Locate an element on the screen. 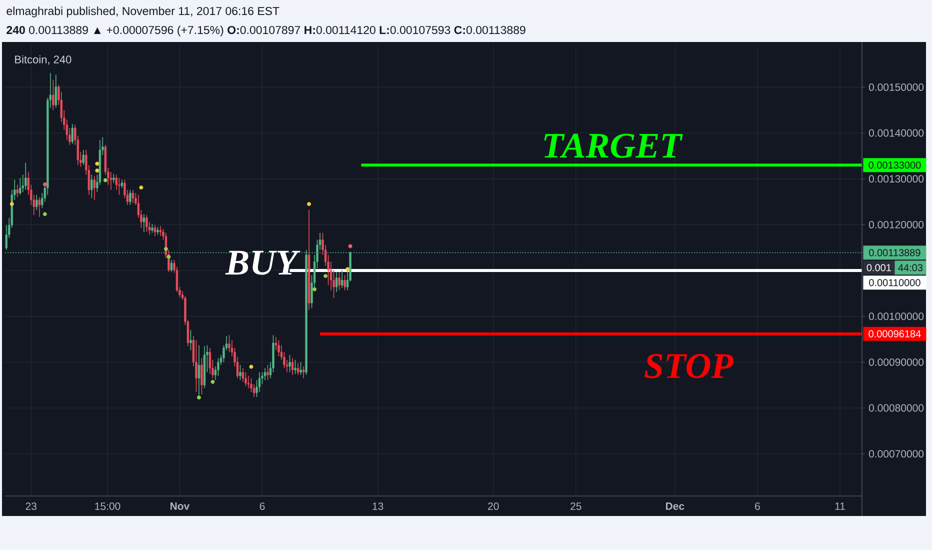 The width and height of the screenshot is (932, 550). text: 0.001 is located at coordinates (878, 268).